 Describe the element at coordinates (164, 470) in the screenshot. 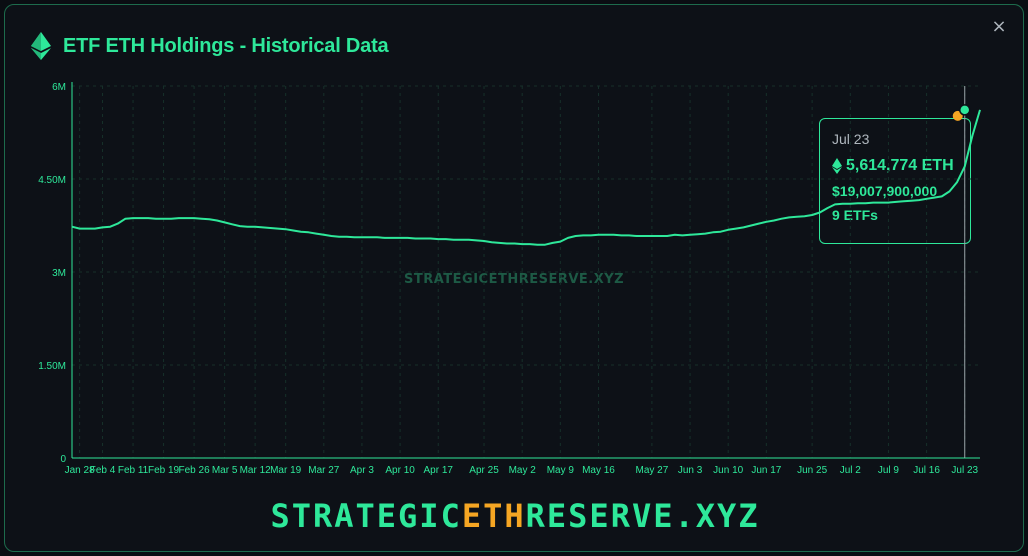

I see `x-tick-label: Feb 19` at that location.